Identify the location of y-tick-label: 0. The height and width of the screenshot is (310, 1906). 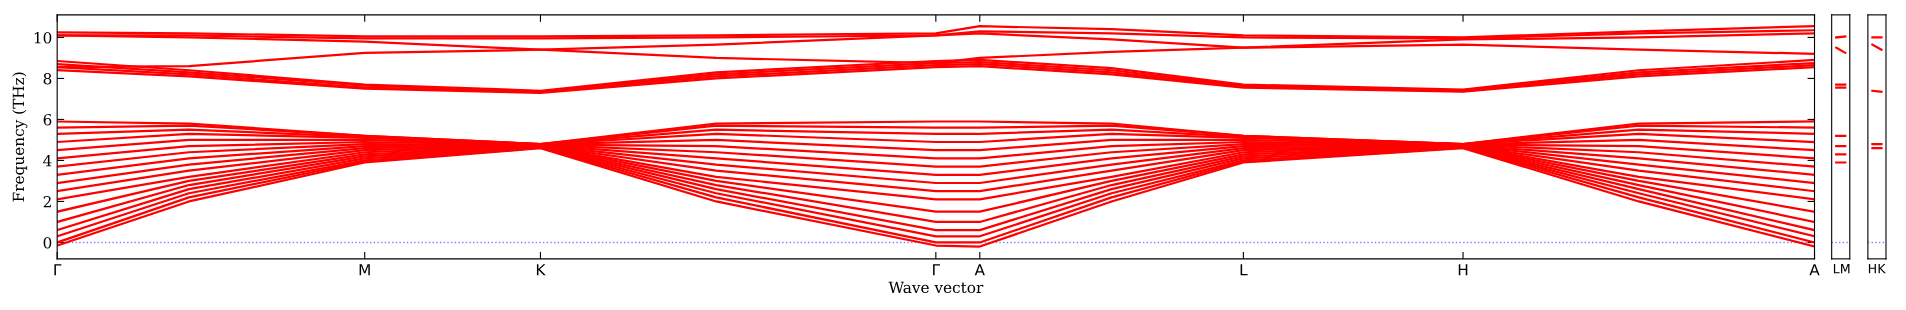
(47, 242).